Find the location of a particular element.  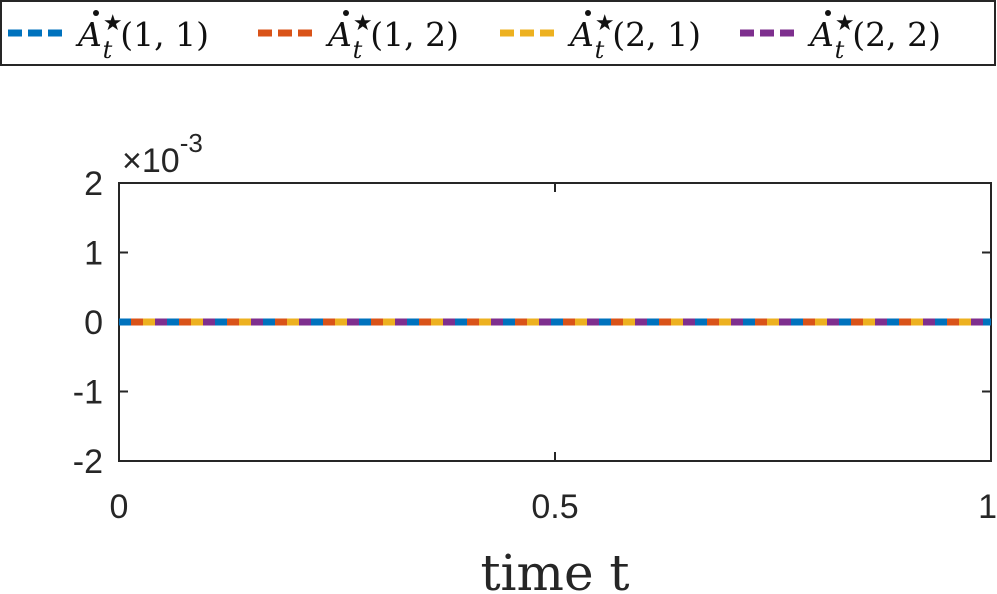

legend: A★ t (1, 1) A★ t (1, 2) A★ t (2, 1) A★ t (2, 2) is located at coordinates (498, 33).